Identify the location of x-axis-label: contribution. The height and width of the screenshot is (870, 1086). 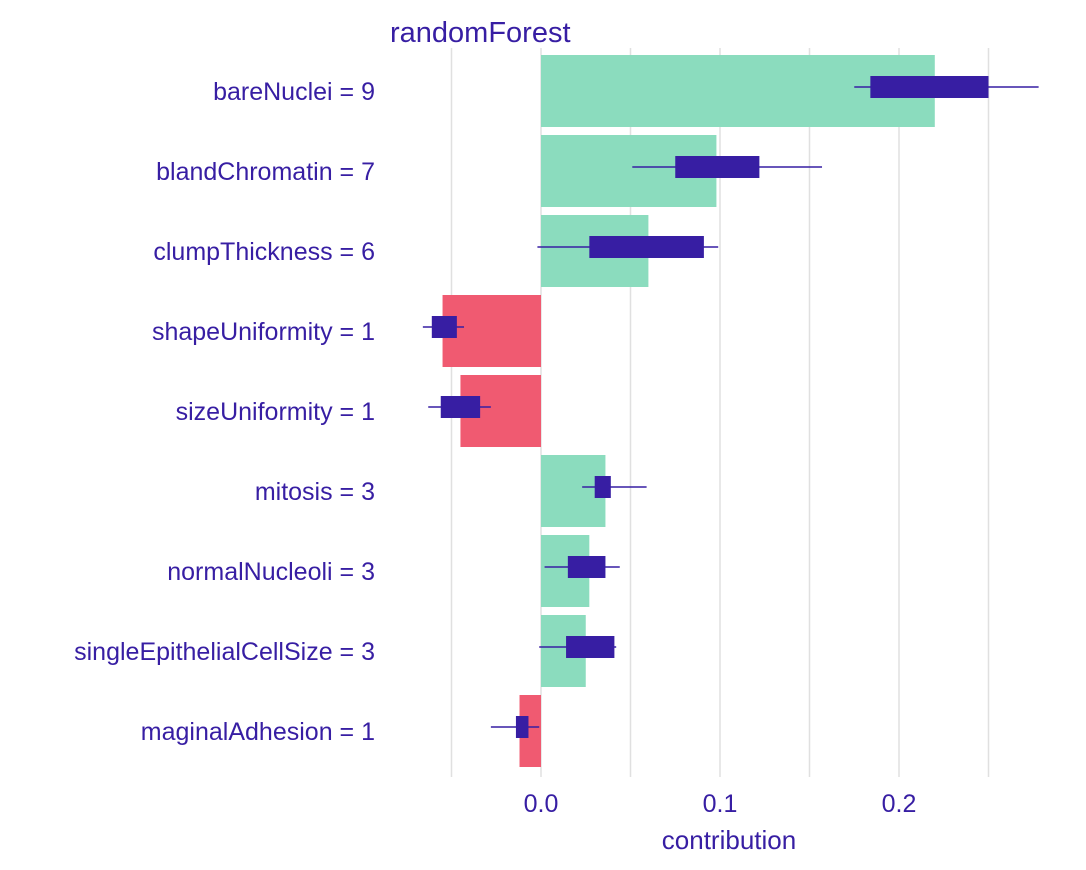
(729, 840).